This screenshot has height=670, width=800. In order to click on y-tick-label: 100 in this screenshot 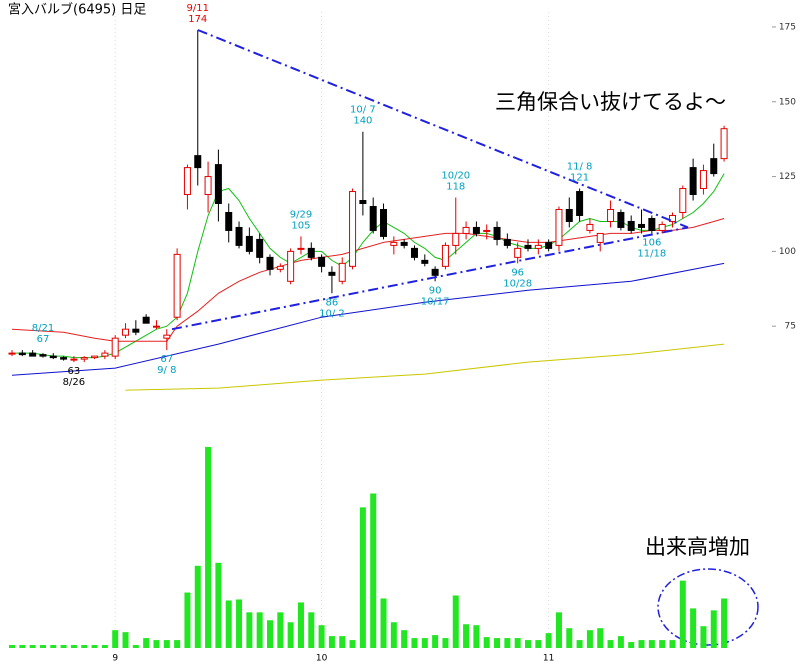, I will do `click(787, 252)`.